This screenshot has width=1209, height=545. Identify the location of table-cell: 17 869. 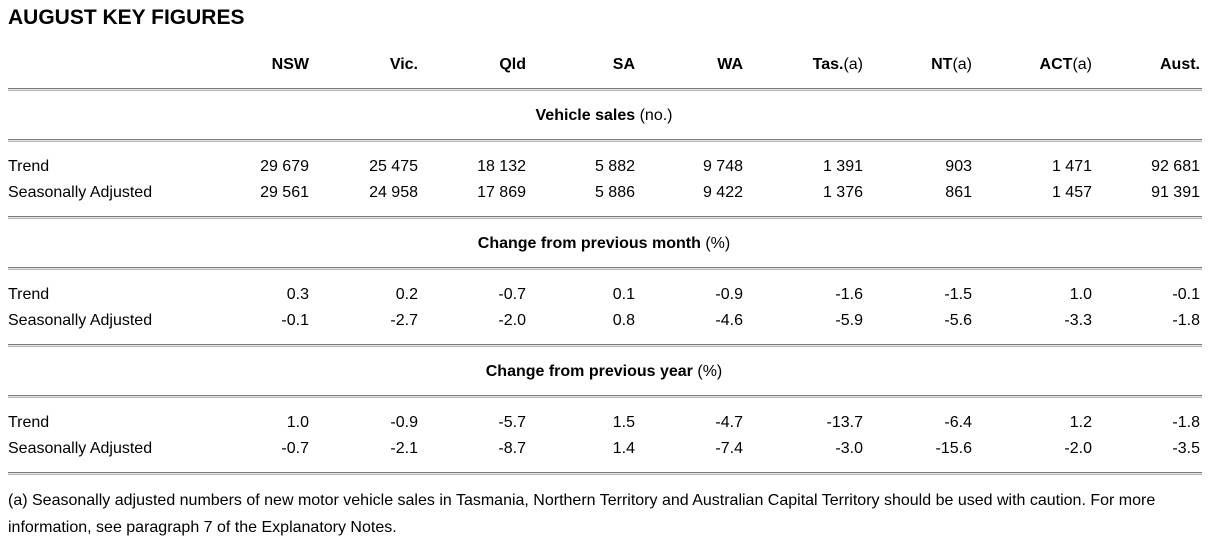
(501, 192).